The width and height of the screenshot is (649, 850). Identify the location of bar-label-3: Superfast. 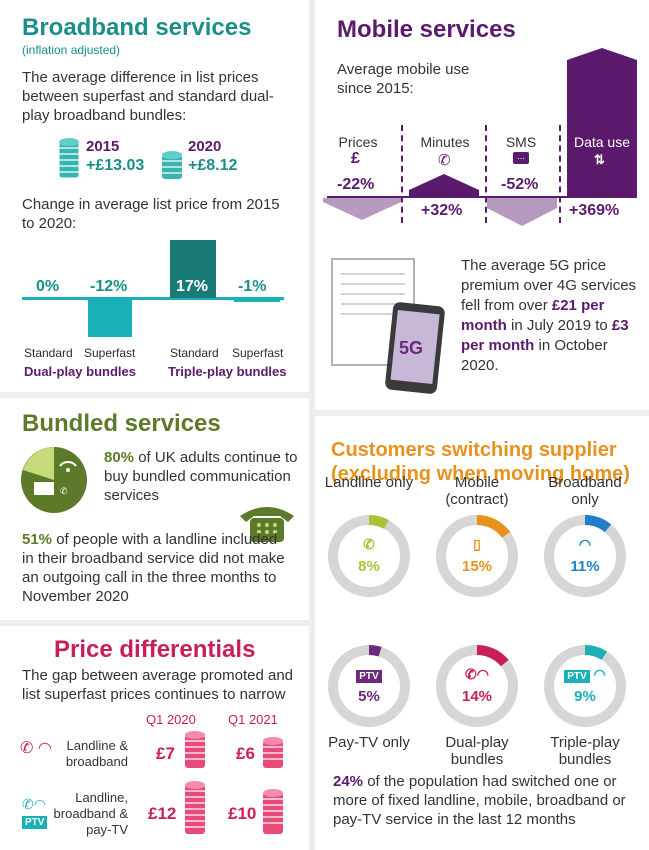
(258, 353).